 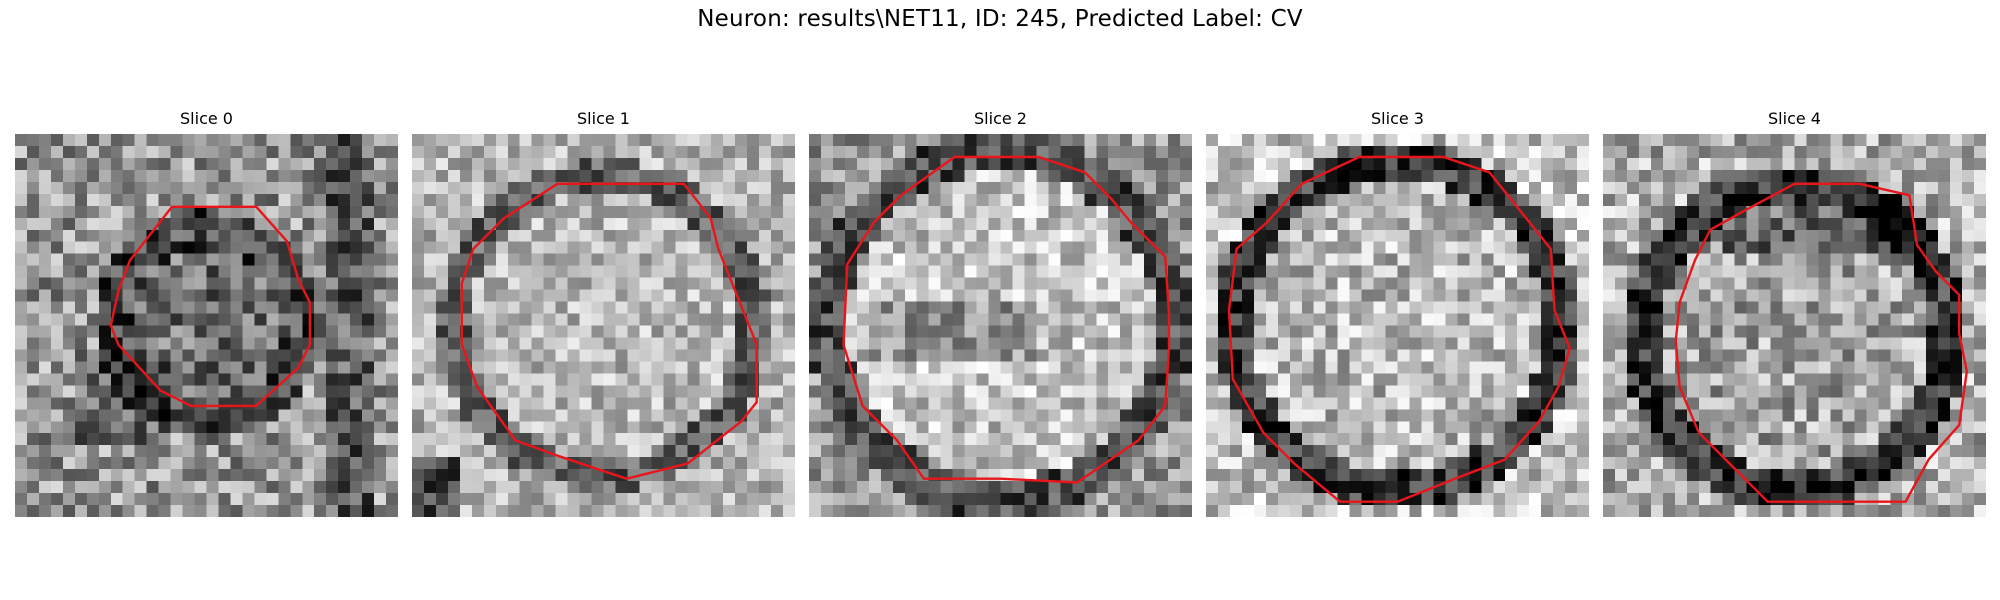 I want to click on slice-title-1: Slice 1, so click(x=603, y=118).